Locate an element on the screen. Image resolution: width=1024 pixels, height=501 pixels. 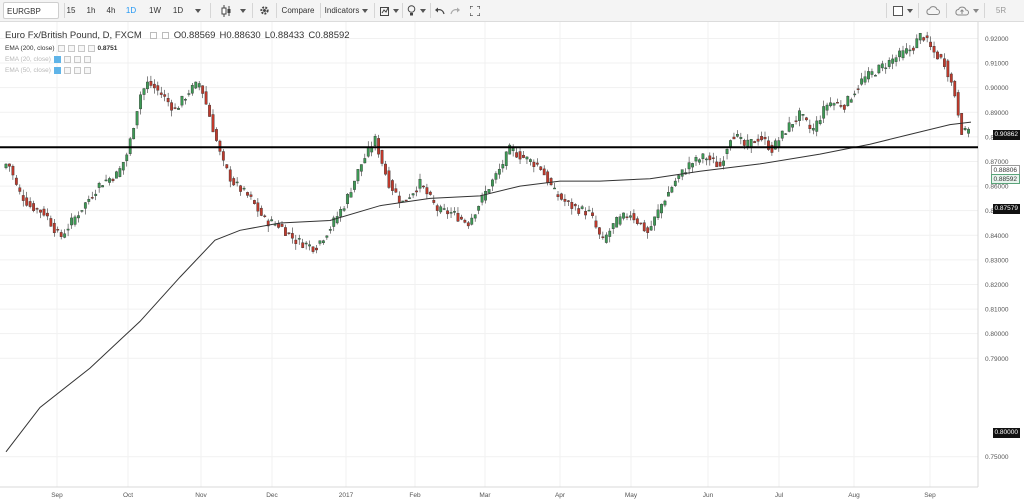
snapshot-button: 5R is located at coordinates (1001, 10).